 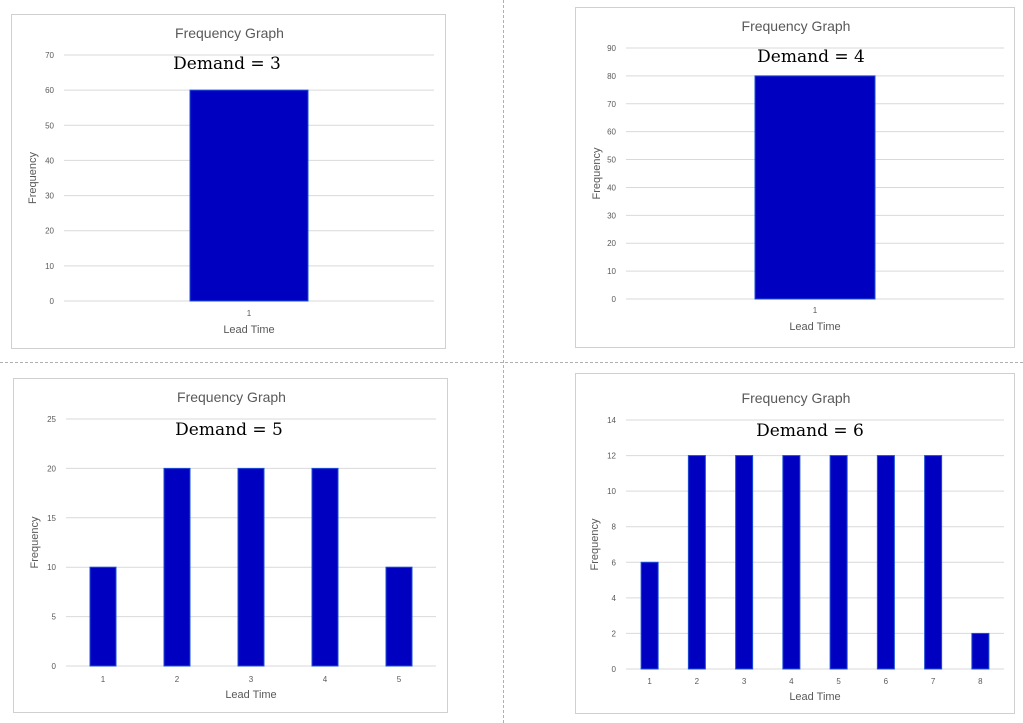 What do you see at coordinates (51, 419) in the screenshot?
I see `y-tick-label: 25` at bounding box center [51, 419].